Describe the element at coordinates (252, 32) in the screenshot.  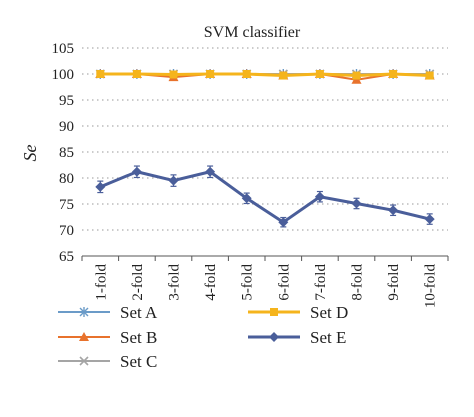
I see `chart-title: SVM classifier` at that location.